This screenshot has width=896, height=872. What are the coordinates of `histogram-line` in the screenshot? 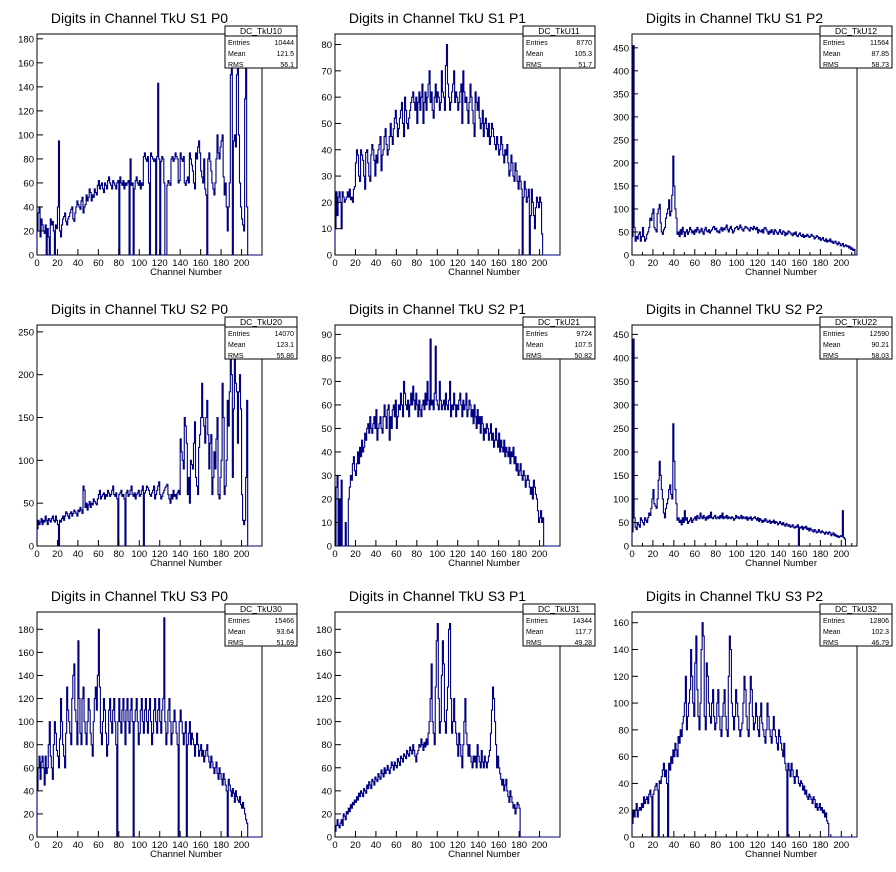 It's located at (147, 447).